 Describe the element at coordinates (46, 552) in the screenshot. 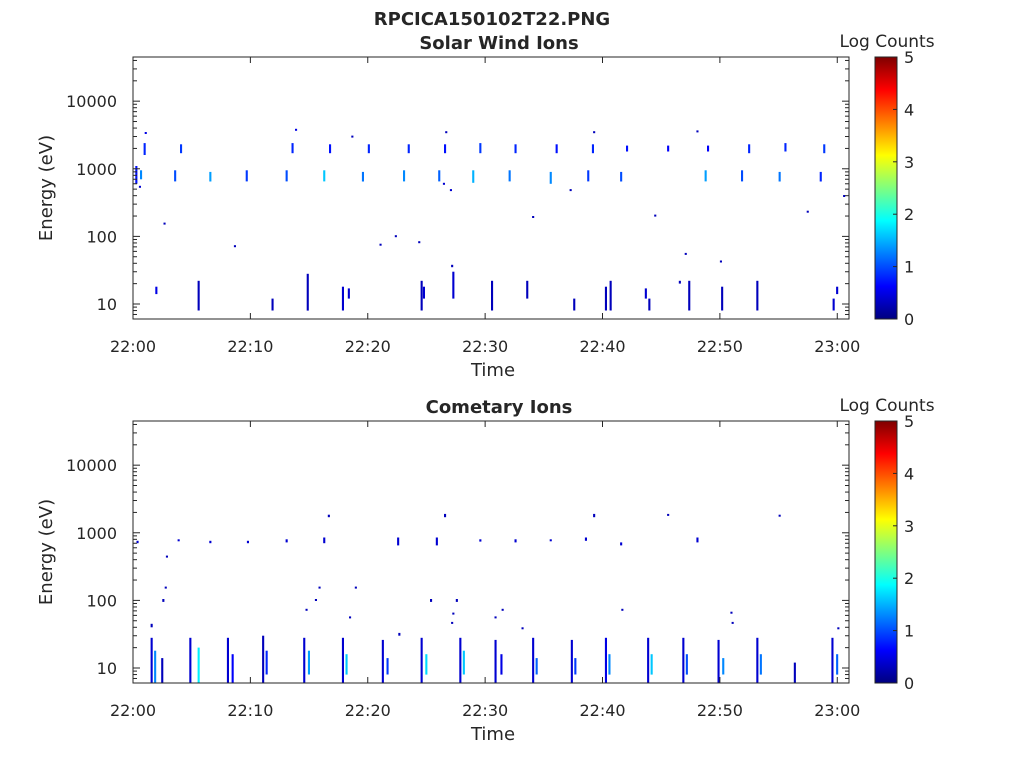

I see `y-axis-label: Energy (eV)` at that location.